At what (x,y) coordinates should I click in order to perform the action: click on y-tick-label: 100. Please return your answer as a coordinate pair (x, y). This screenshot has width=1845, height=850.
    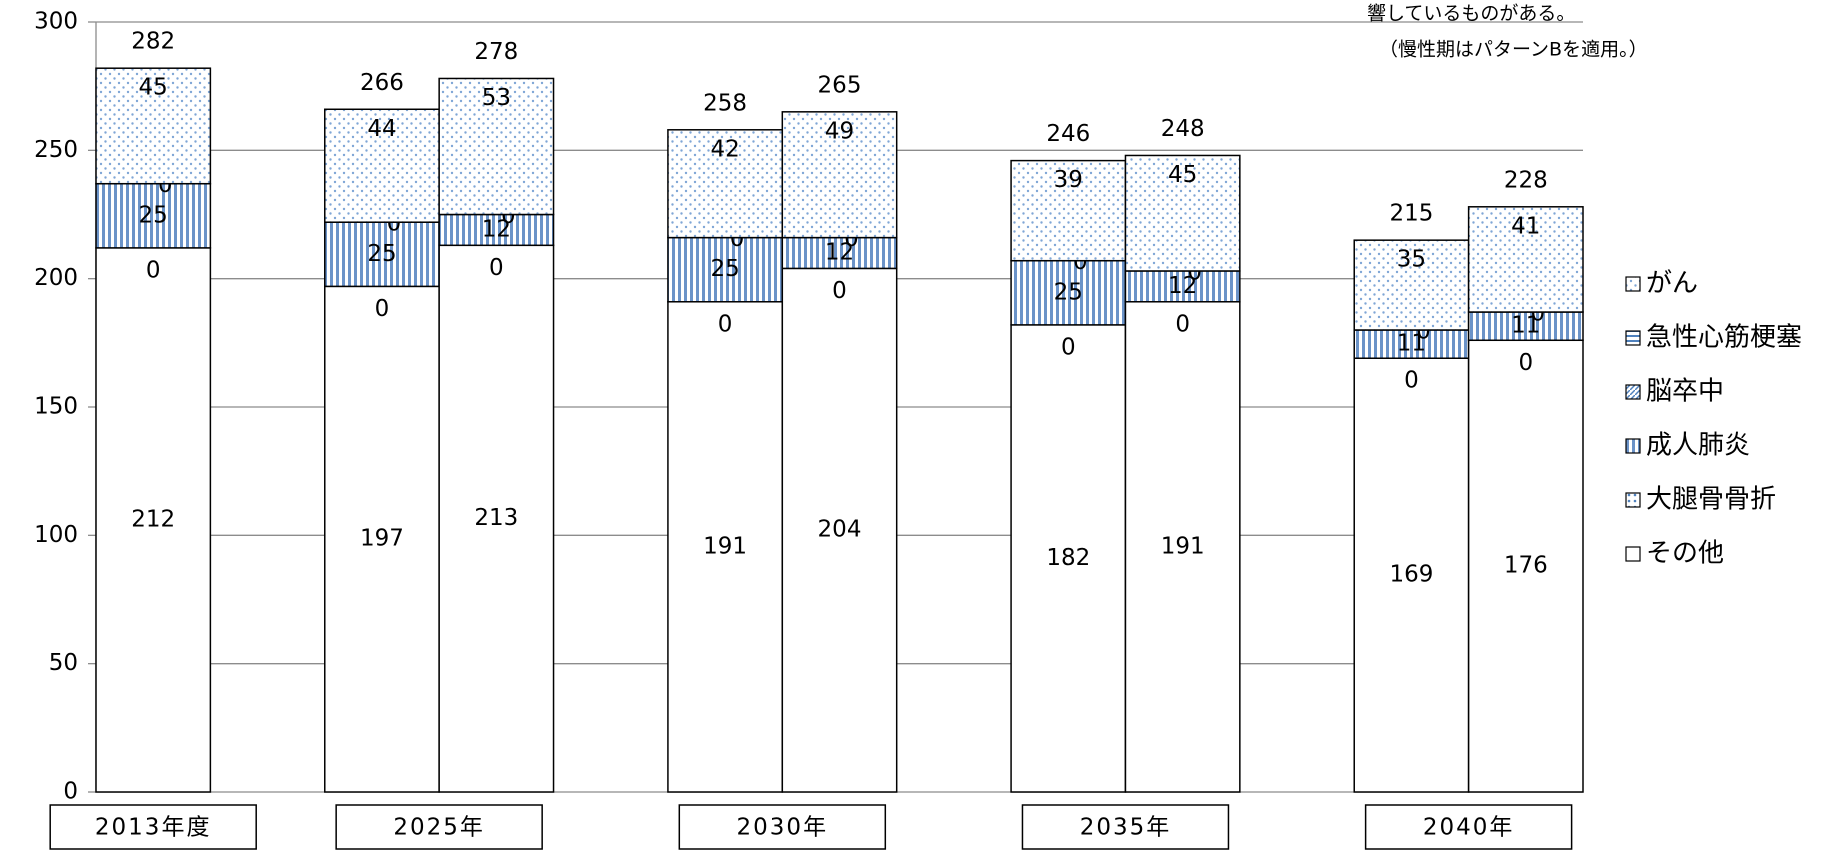
    Looking at the image, I should click on (56, 535).